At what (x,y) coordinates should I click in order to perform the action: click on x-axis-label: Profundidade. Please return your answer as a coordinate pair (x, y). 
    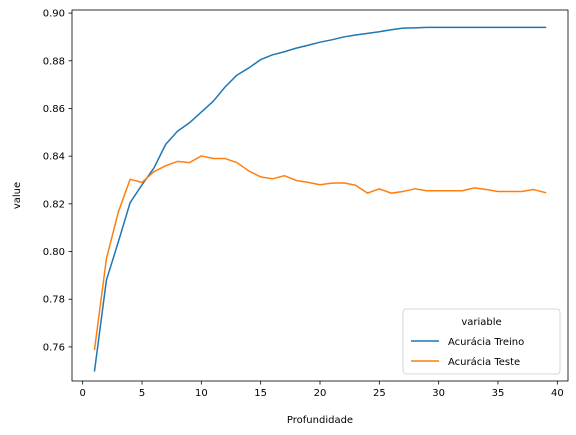
    Looking at the image, I should click on (320, 420).